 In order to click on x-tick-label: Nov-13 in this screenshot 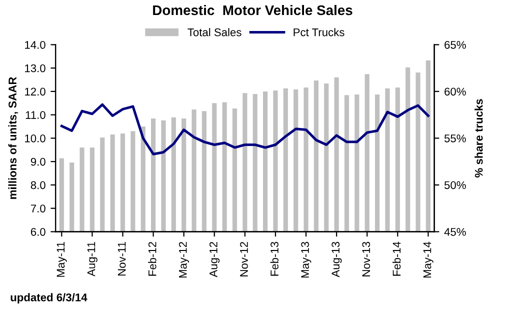, I will do `click(366, 259)`.